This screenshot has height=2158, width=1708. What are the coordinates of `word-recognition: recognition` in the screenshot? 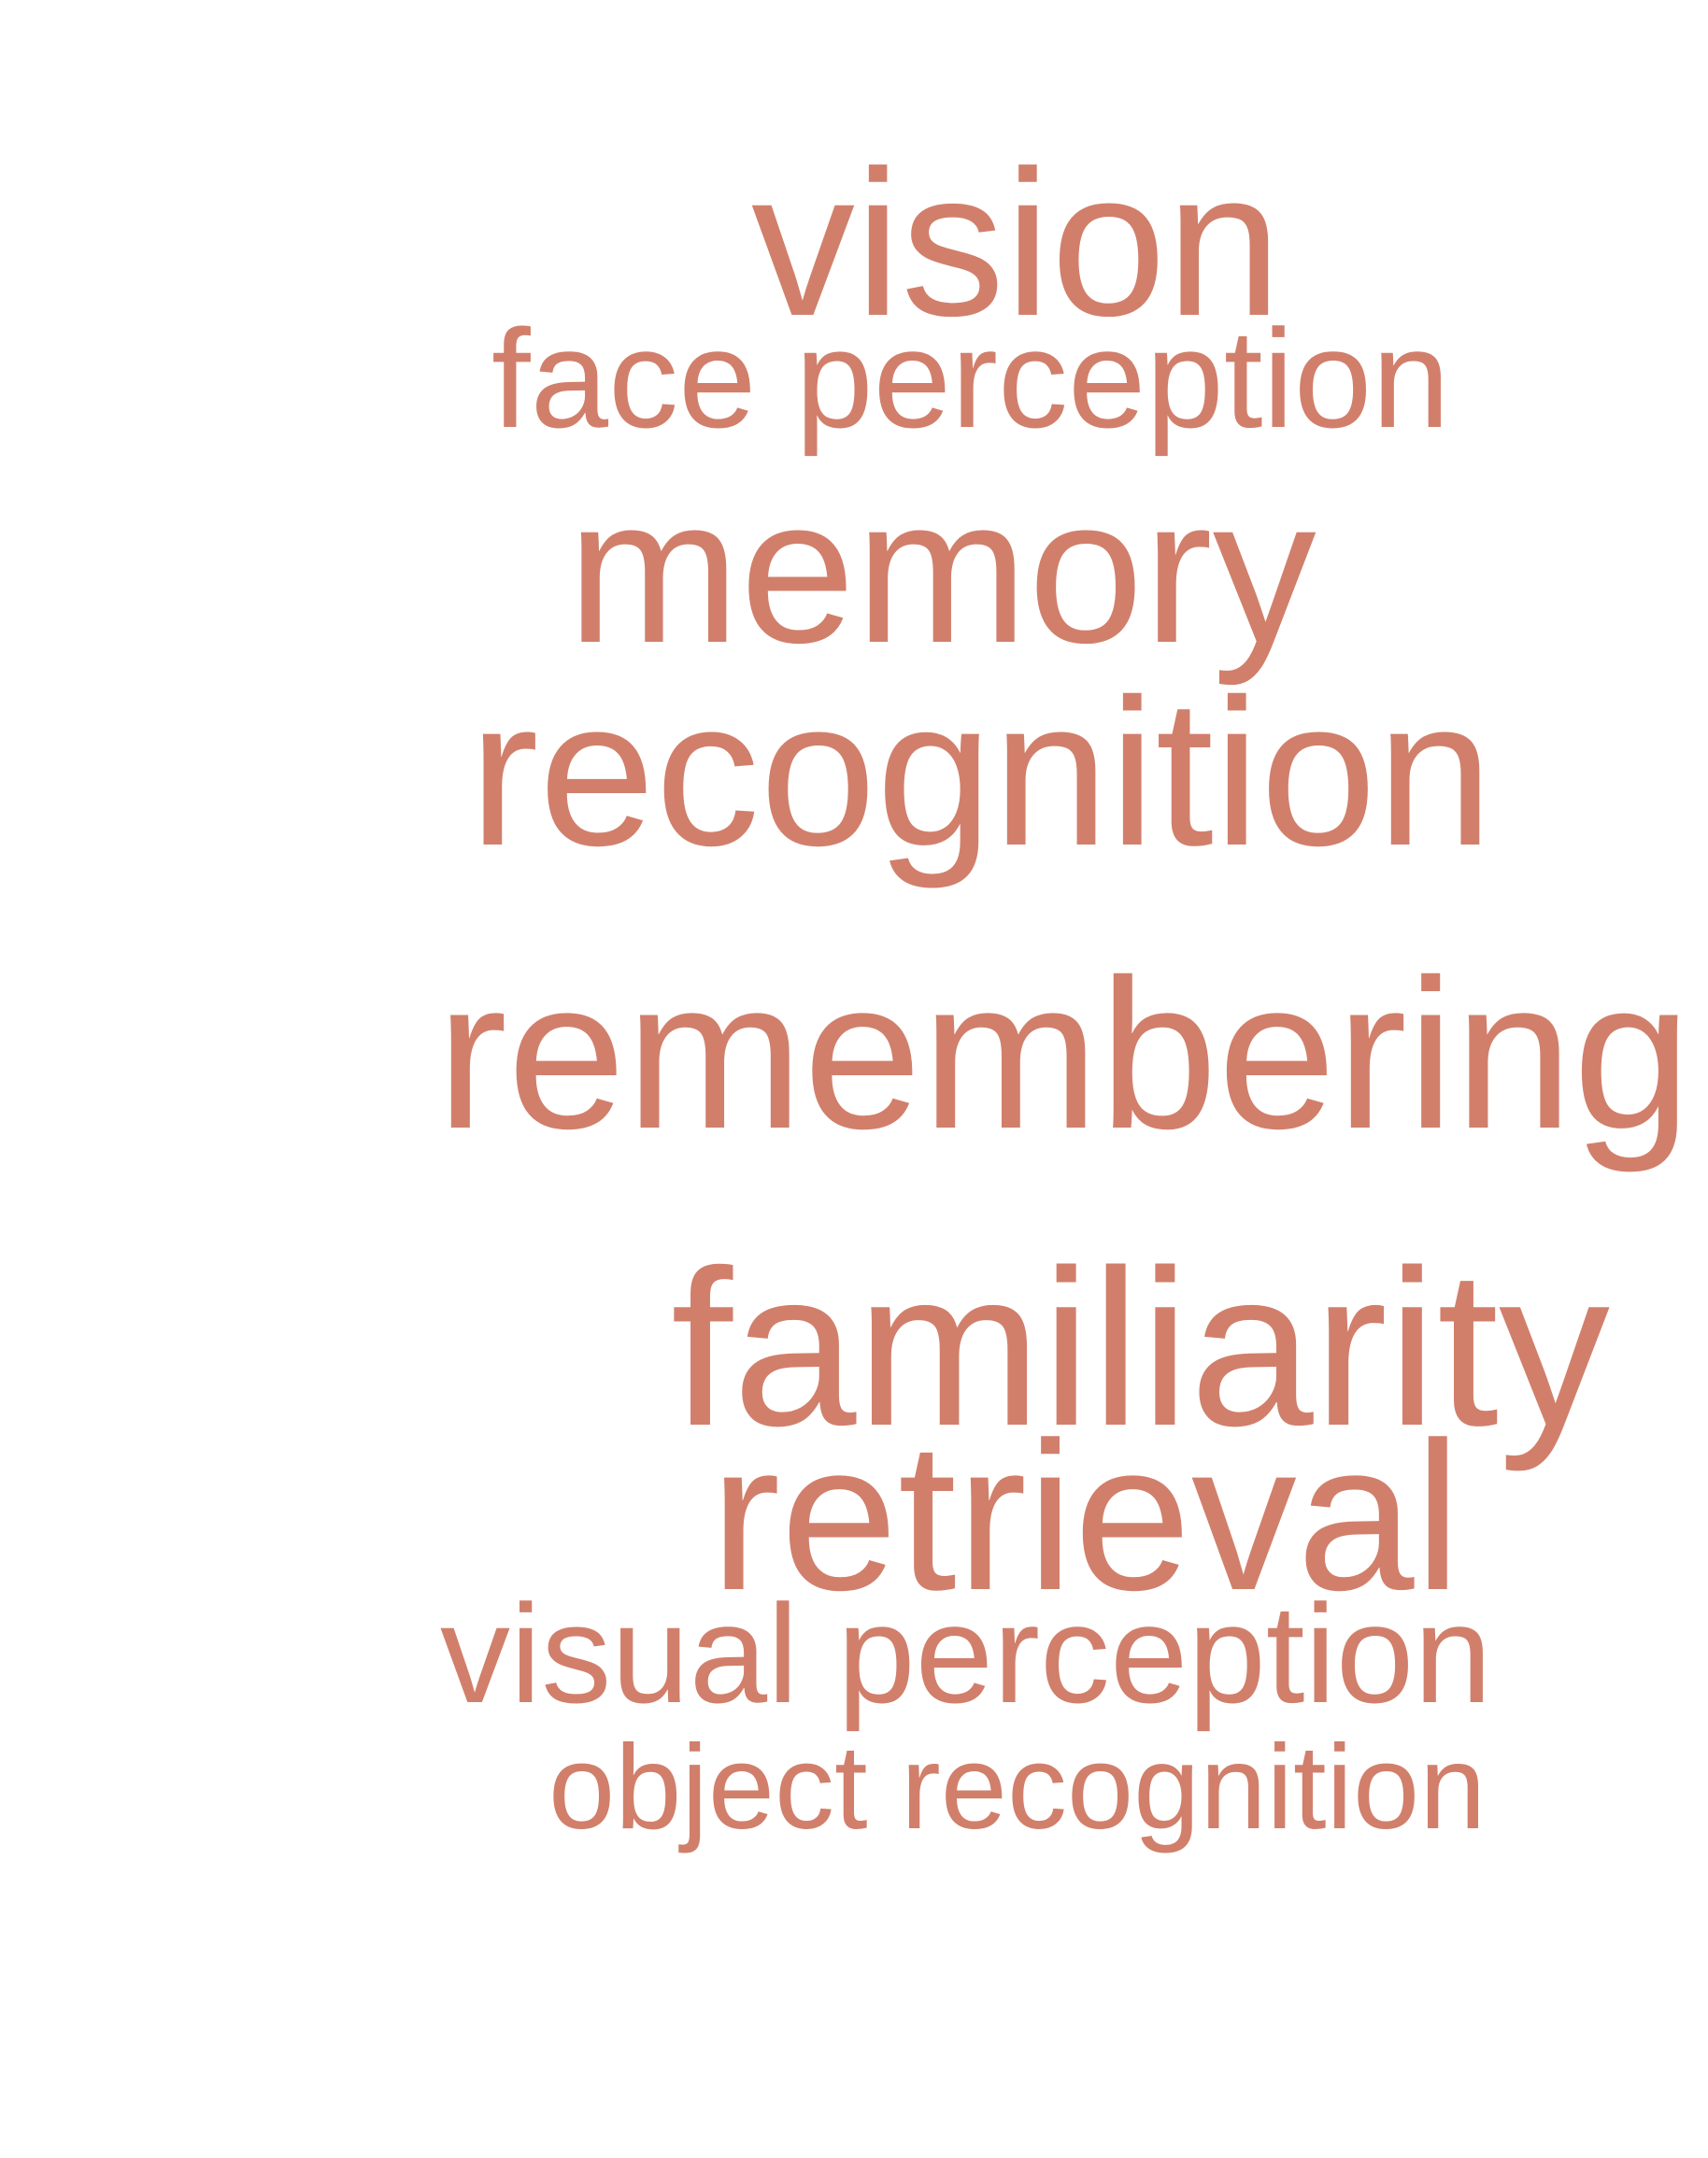 It's located at (981, 772).